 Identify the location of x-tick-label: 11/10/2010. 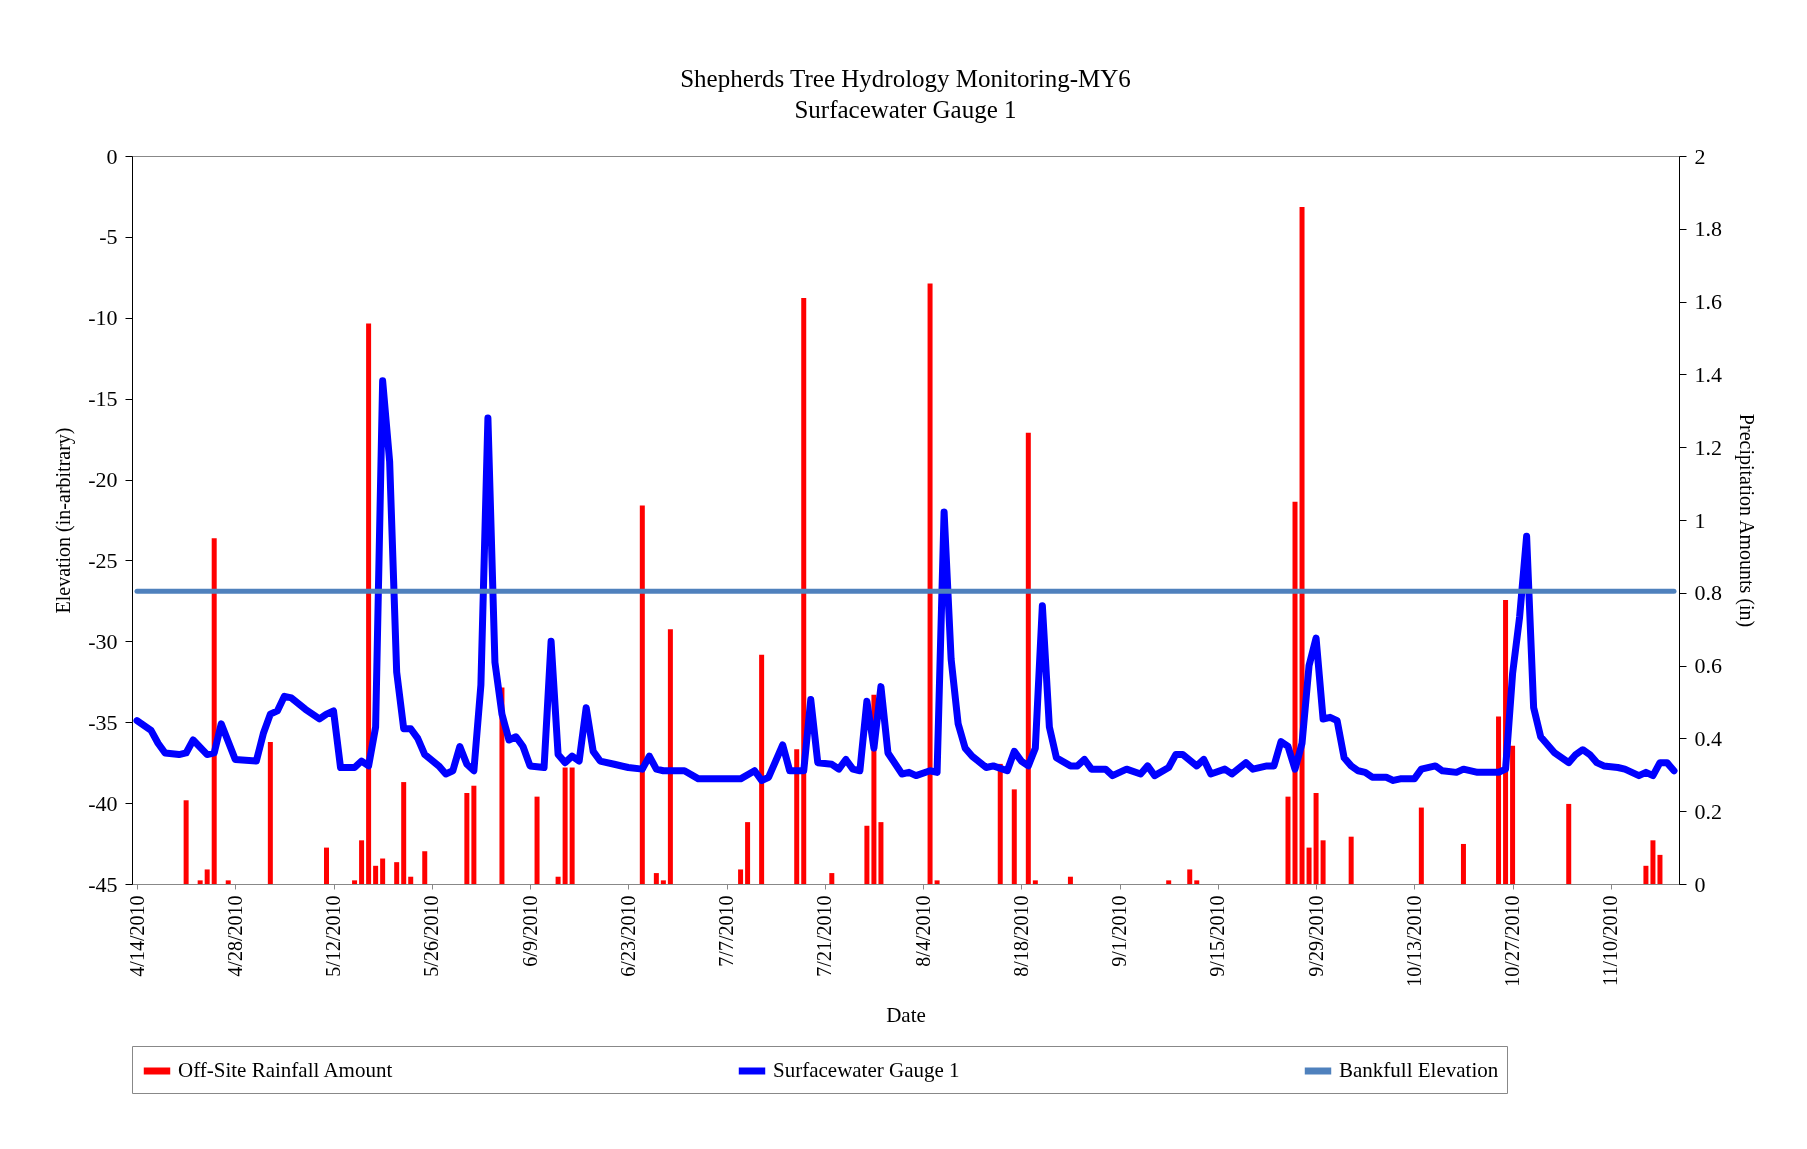
(1610, 940).